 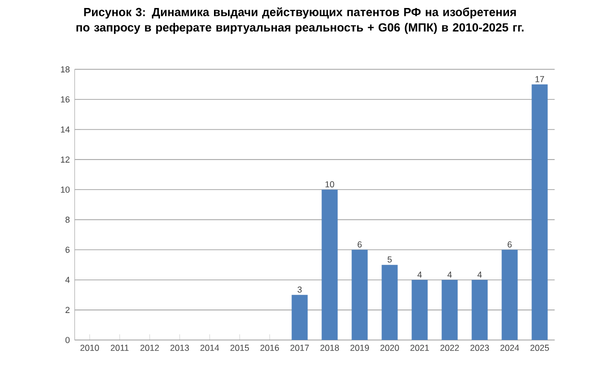 What do you see at coordinates (300, 289) in the screenshot?
I see `data-label: 3` at bounding box center [300, 289].